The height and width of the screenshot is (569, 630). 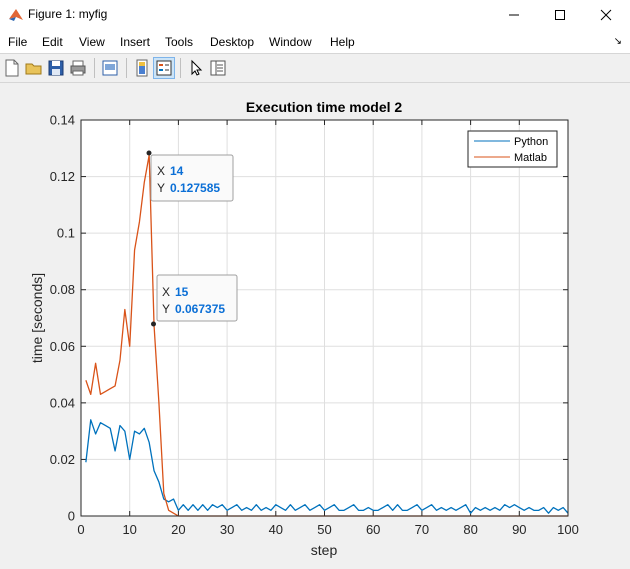 I want to click on x-tick-label: 60, so click(x=373, y=529).